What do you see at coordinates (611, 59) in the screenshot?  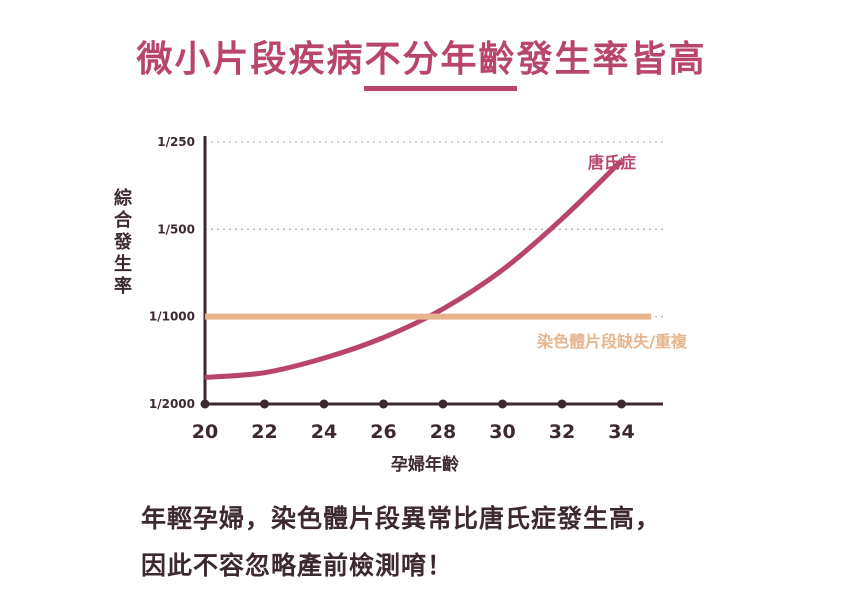 I see `title-part2: 發生率皆高` at bounding box center [611, 59].